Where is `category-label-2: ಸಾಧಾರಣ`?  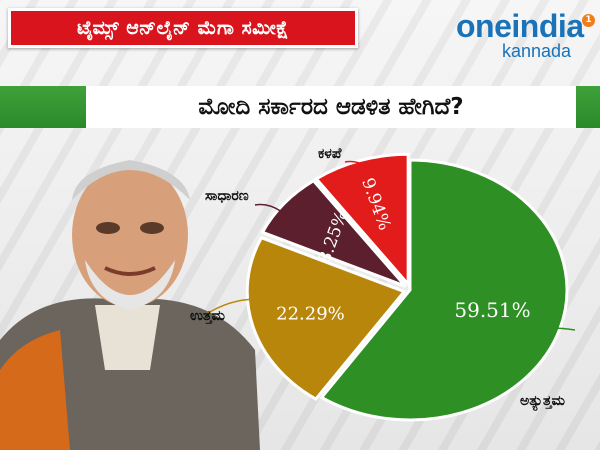
category-label-2: ಸಾಧಾರಣ is located at coordinates (227, 196).